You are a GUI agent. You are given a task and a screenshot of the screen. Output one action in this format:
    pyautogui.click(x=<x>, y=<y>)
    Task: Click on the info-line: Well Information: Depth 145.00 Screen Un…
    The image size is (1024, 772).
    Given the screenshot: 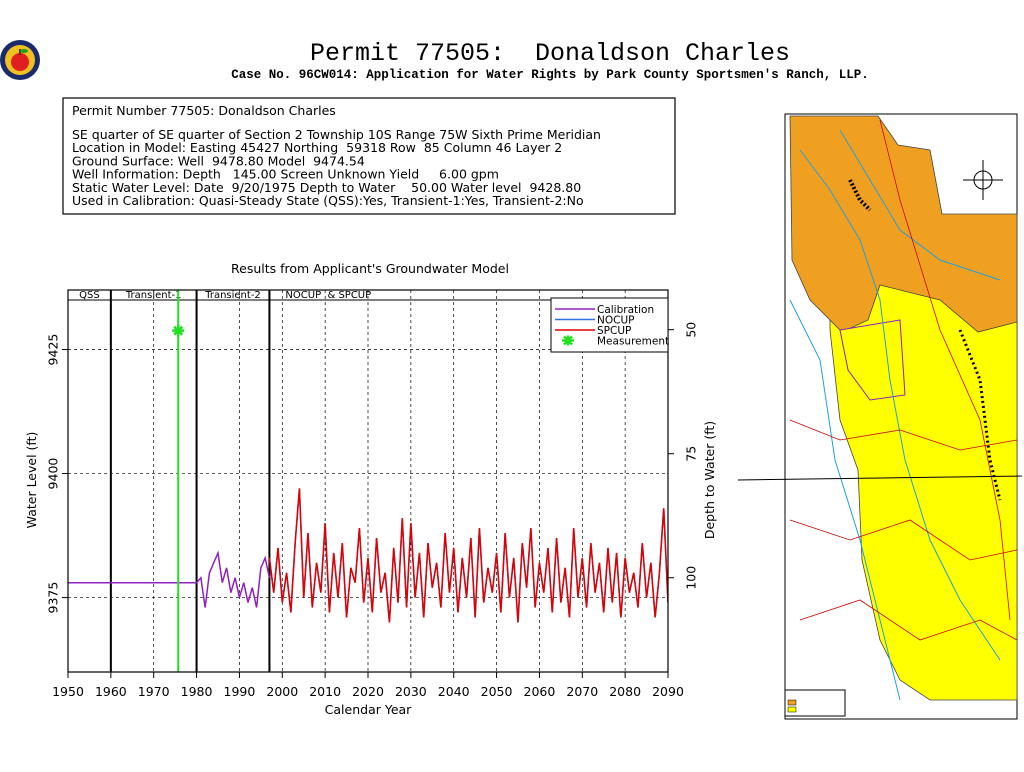 What is the action you would take?
    pyautogui.click(x=285, y=174)
    